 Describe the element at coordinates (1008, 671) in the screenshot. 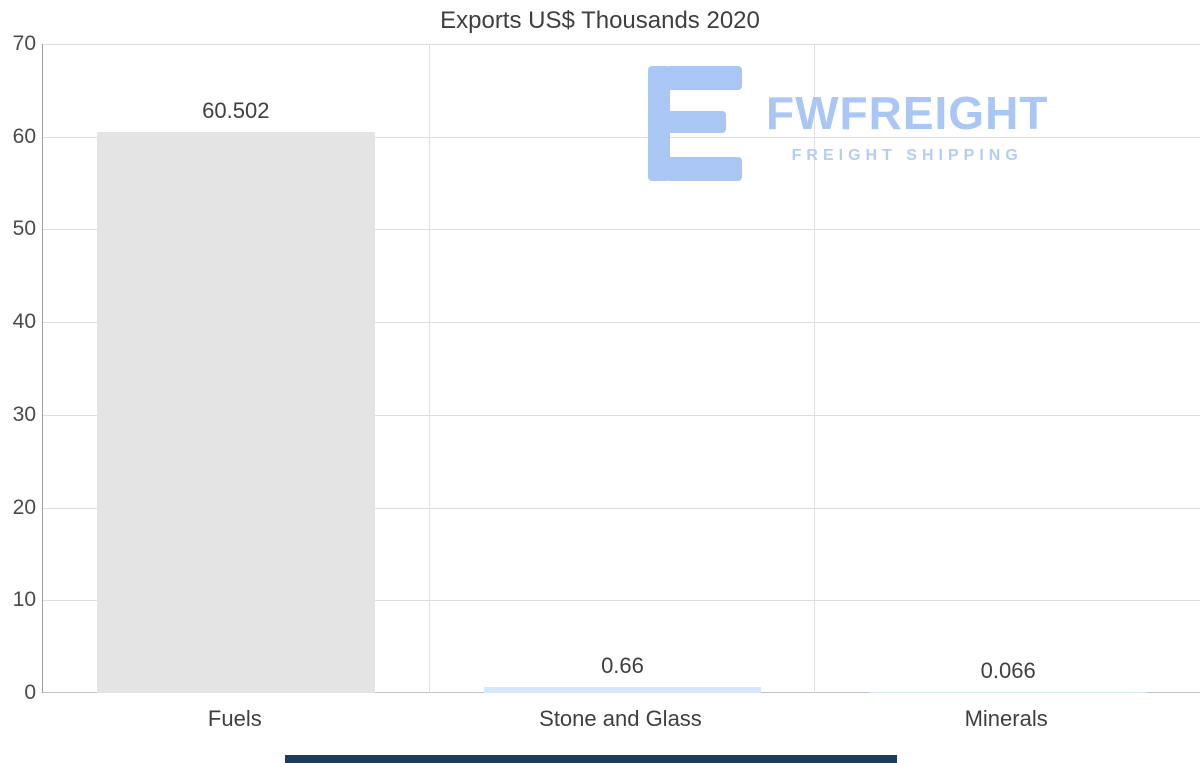

I see `bar-value-label: 0.066` at that location.